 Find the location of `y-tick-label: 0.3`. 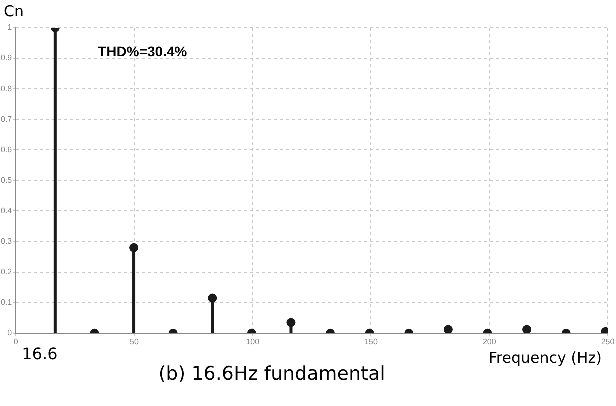

y-tick-label: 0.3 is located at coordinates (6, 241).